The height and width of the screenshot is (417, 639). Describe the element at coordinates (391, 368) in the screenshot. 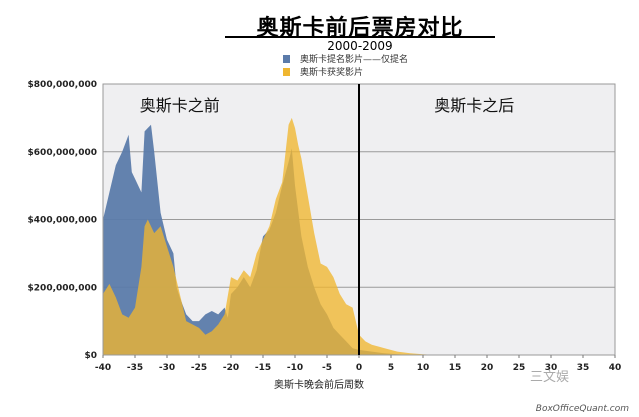

I see `x-tick-label: 5` at that location.